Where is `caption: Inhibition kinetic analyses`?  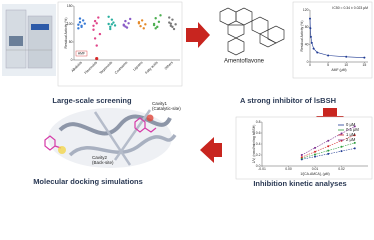
caption: Inhibition kinetic analyses is located at coordinates (299, 183).